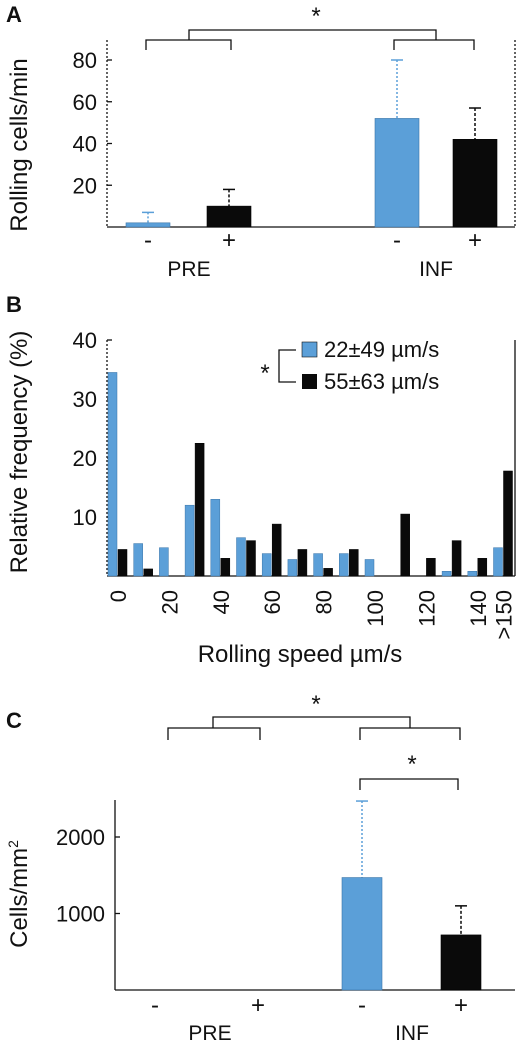  Describe the element at coordinates (309, 349) in the screenshot. I see `legend-swatch-blue` at that location.